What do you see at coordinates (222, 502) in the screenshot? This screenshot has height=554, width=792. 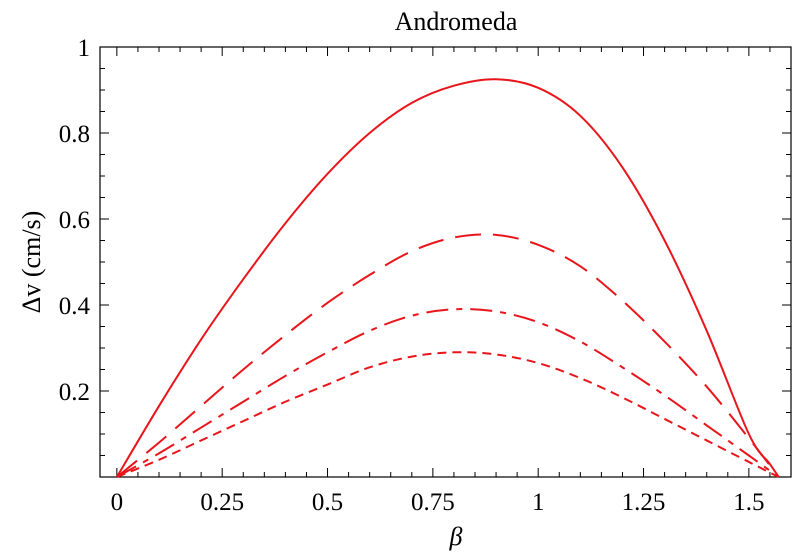 I see `x-tick-label: 0.25` at bounding box center [222, 502].